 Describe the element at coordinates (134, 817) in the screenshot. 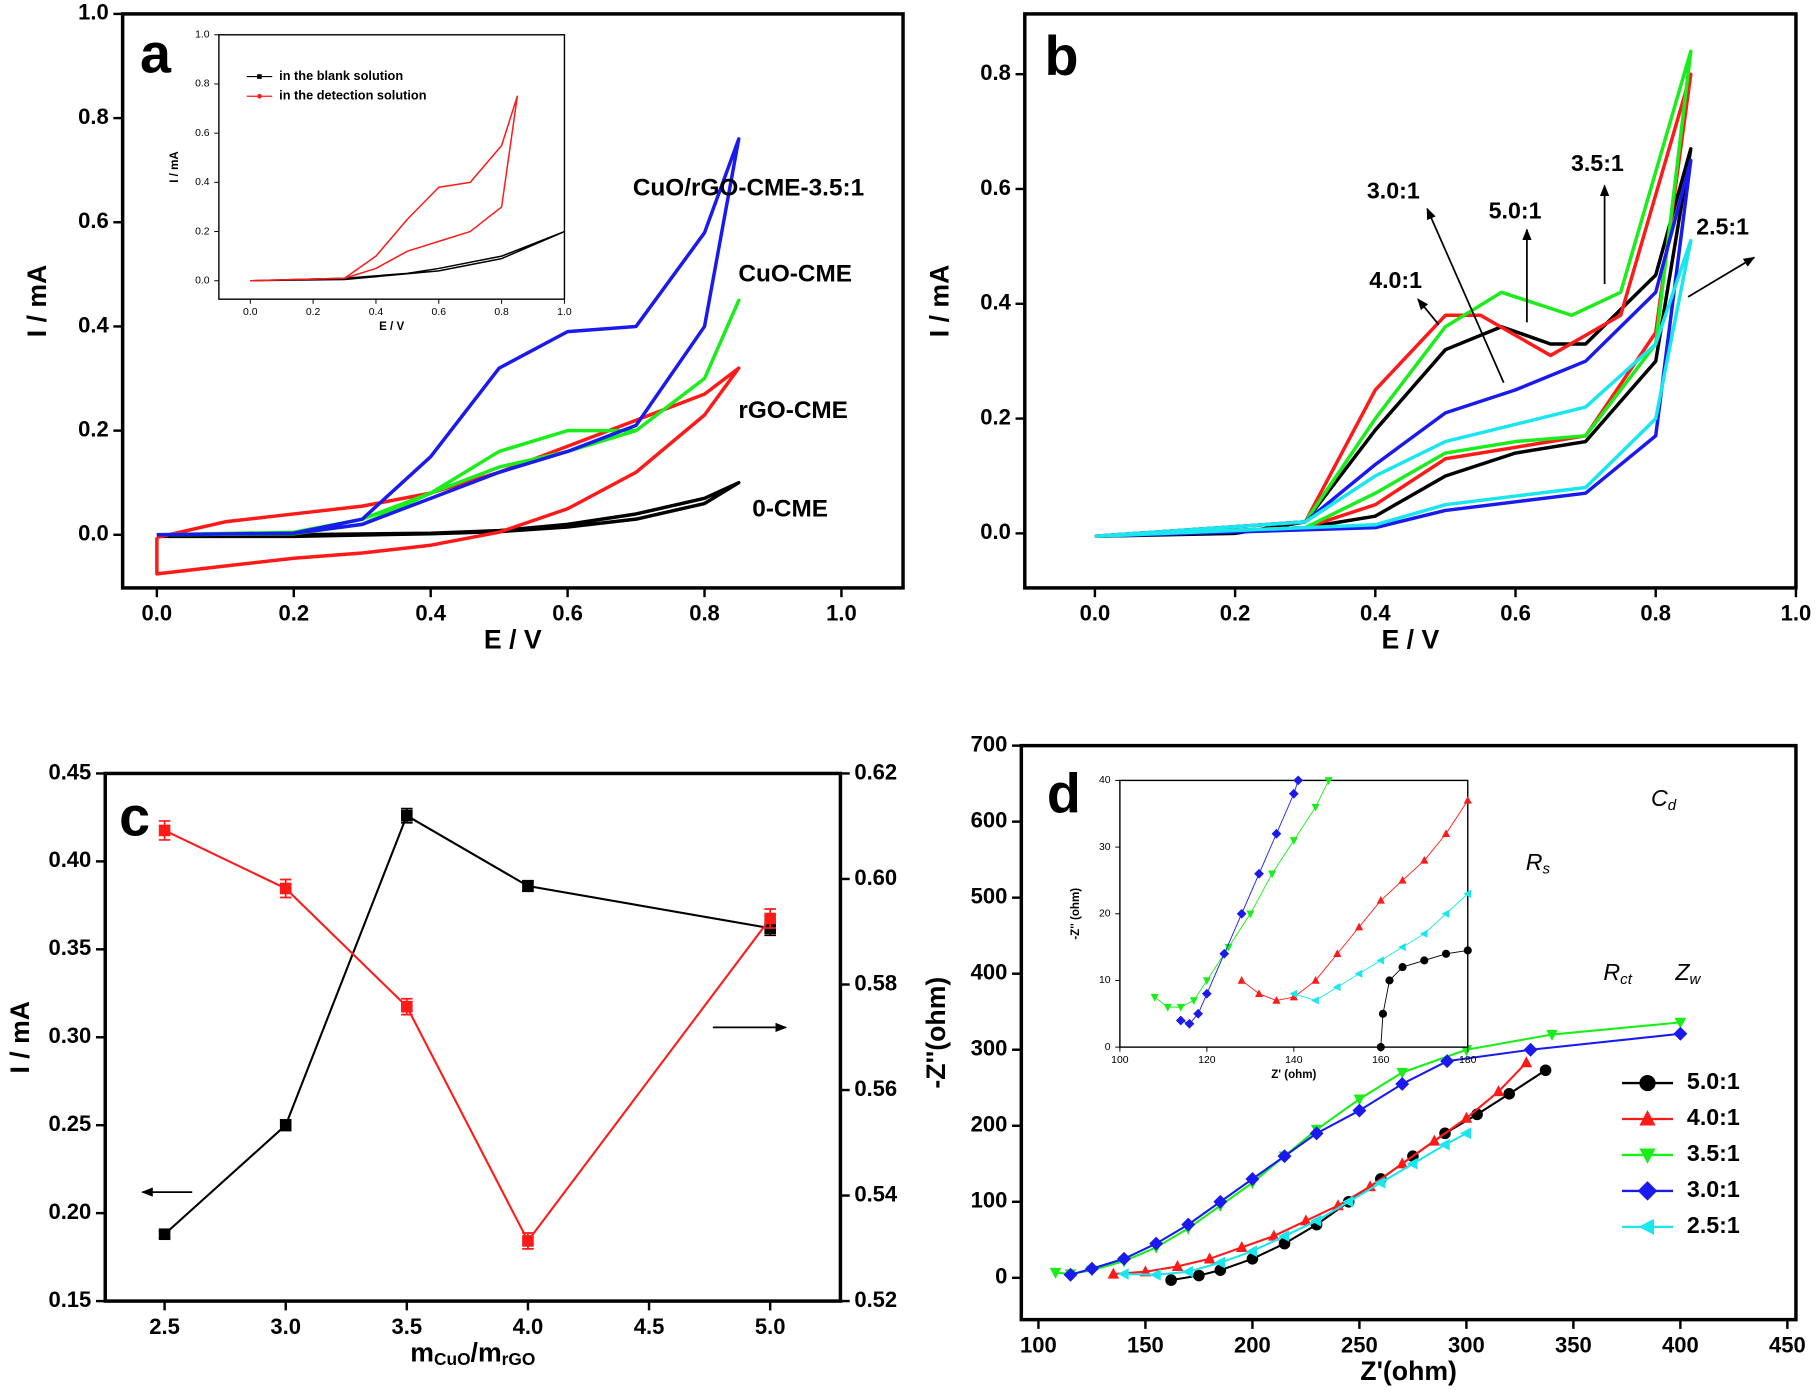

I see `panel-label: c` at that location.